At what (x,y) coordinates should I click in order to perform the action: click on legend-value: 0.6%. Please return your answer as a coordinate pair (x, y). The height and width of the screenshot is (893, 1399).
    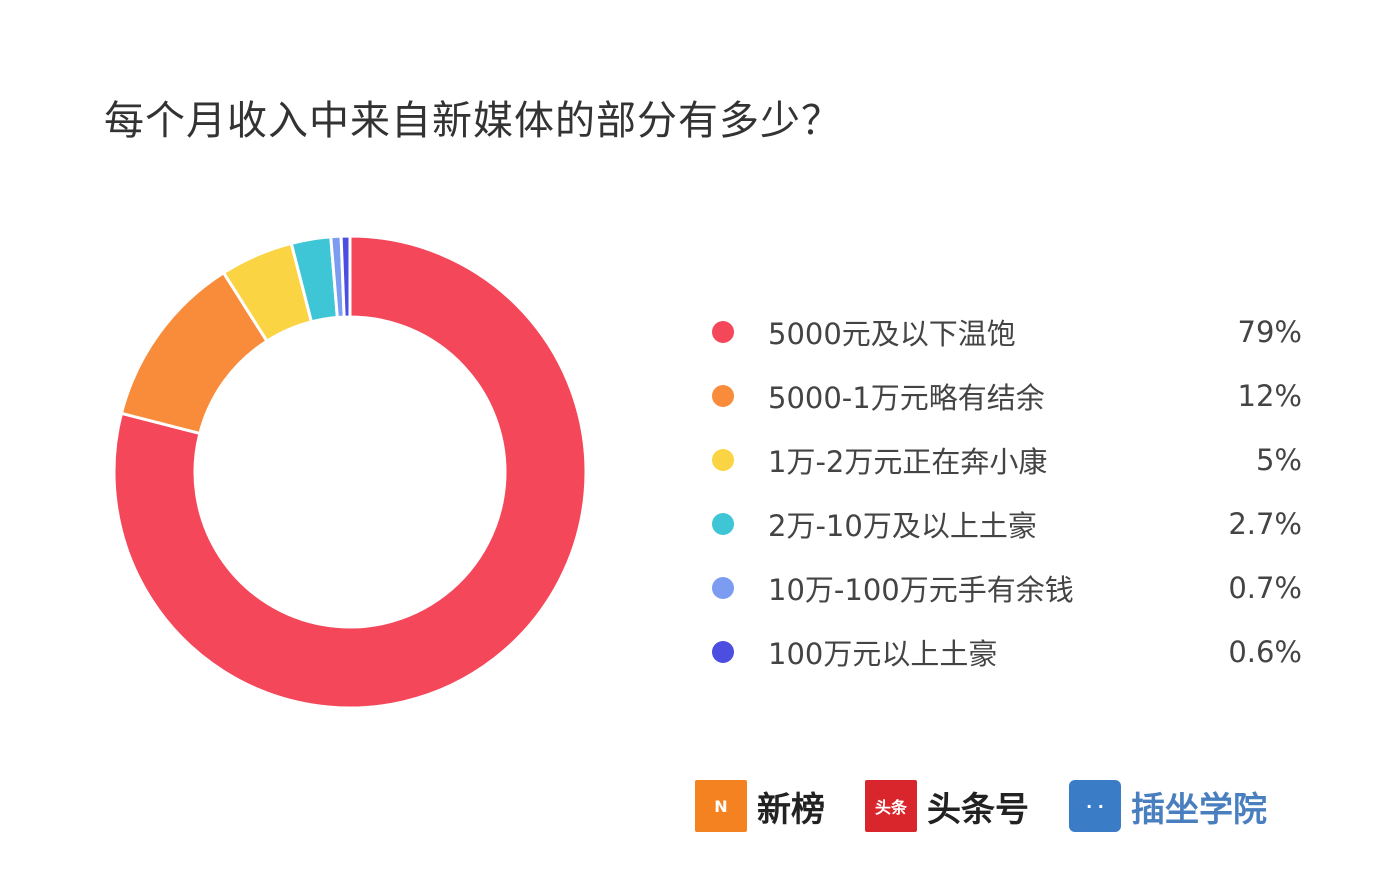
    Looking at the image, I should click on (1265, 652).